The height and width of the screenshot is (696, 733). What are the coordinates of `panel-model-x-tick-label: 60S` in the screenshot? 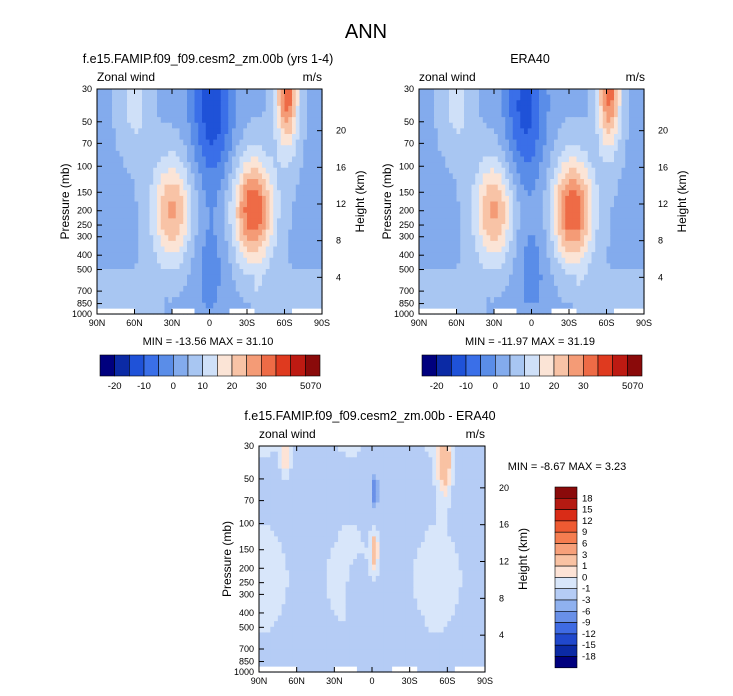 It's located at (284, 323).